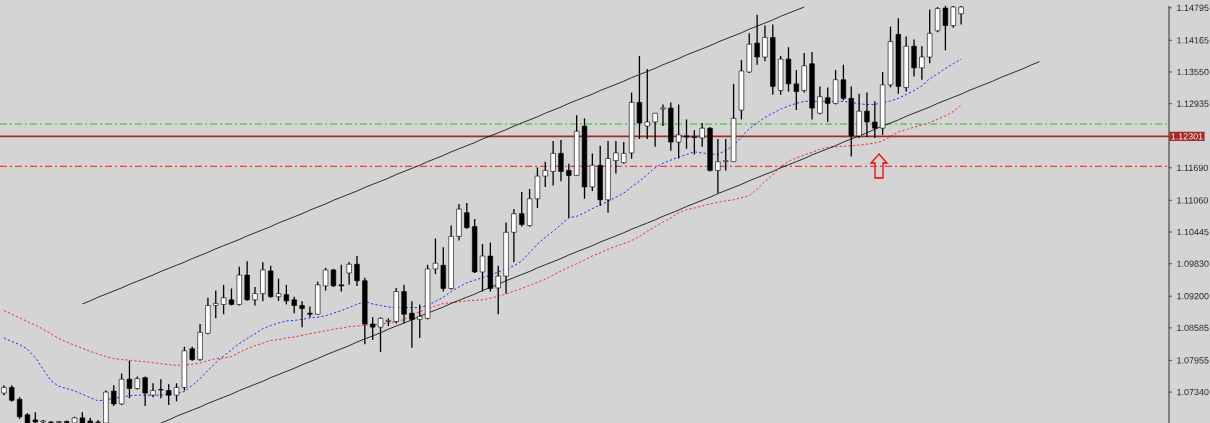 The height and width of the screenshot is (423, 1210). What do you see at coordinates (1187, 136) in the screenshot?
I see `ref-line-label: 1.12301` at bounding box center [1187, 136].